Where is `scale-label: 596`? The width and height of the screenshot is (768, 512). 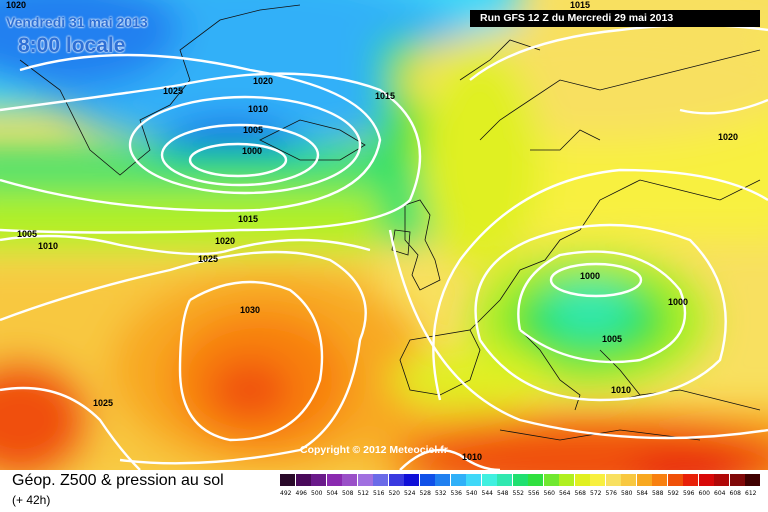
scale-label: 596 is located at coordinates (689, 493).